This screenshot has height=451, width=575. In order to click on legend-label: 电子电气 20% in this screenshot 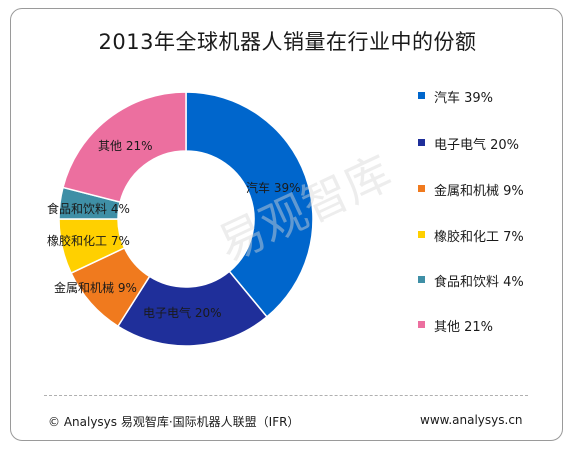, I will do `click(477, 145)`.